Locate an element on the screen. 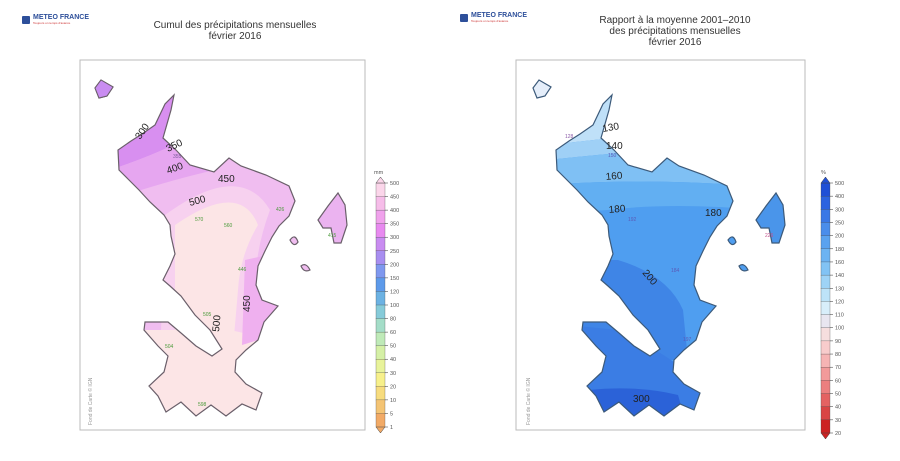 This screenshot has height=461, width=900. contour-label: 130 is located at coordinates (611, 128).